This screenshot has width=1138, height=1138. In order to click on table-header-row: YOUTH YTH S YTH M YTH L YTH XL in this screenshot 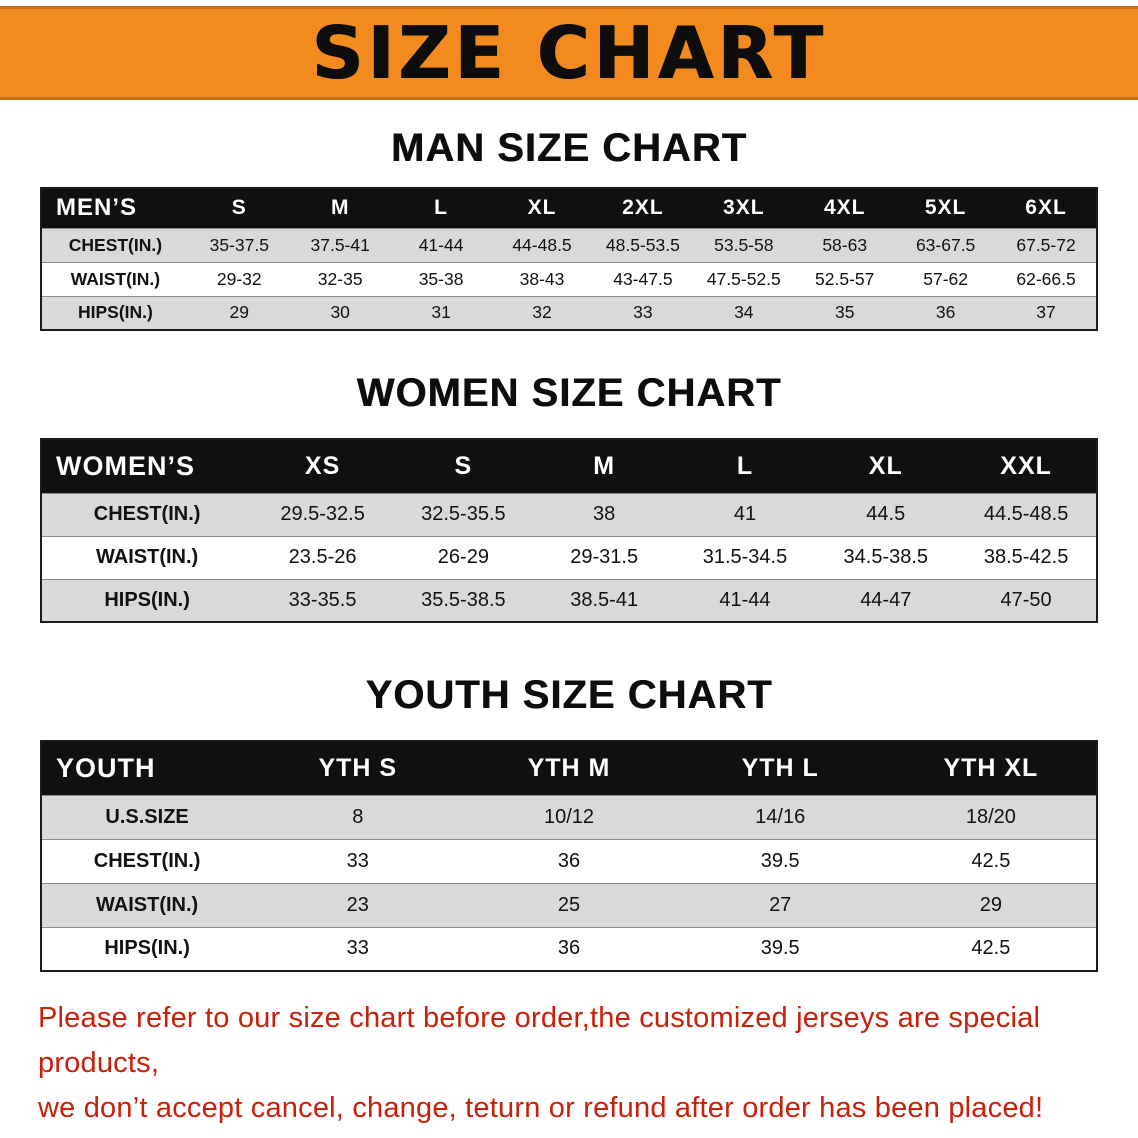, I will do `click(569, 768)`.